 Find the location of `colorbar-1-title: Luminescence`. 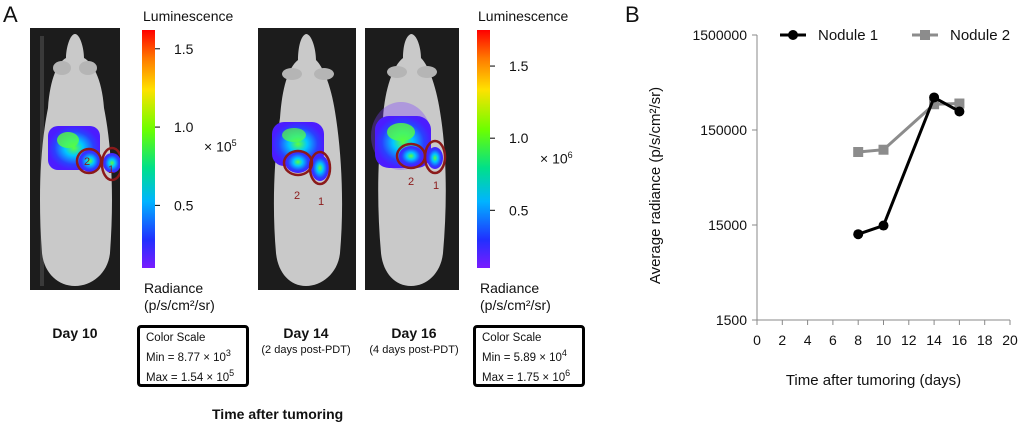

colorbar-1-title: Luminescence is located at coordinates (188, 16).